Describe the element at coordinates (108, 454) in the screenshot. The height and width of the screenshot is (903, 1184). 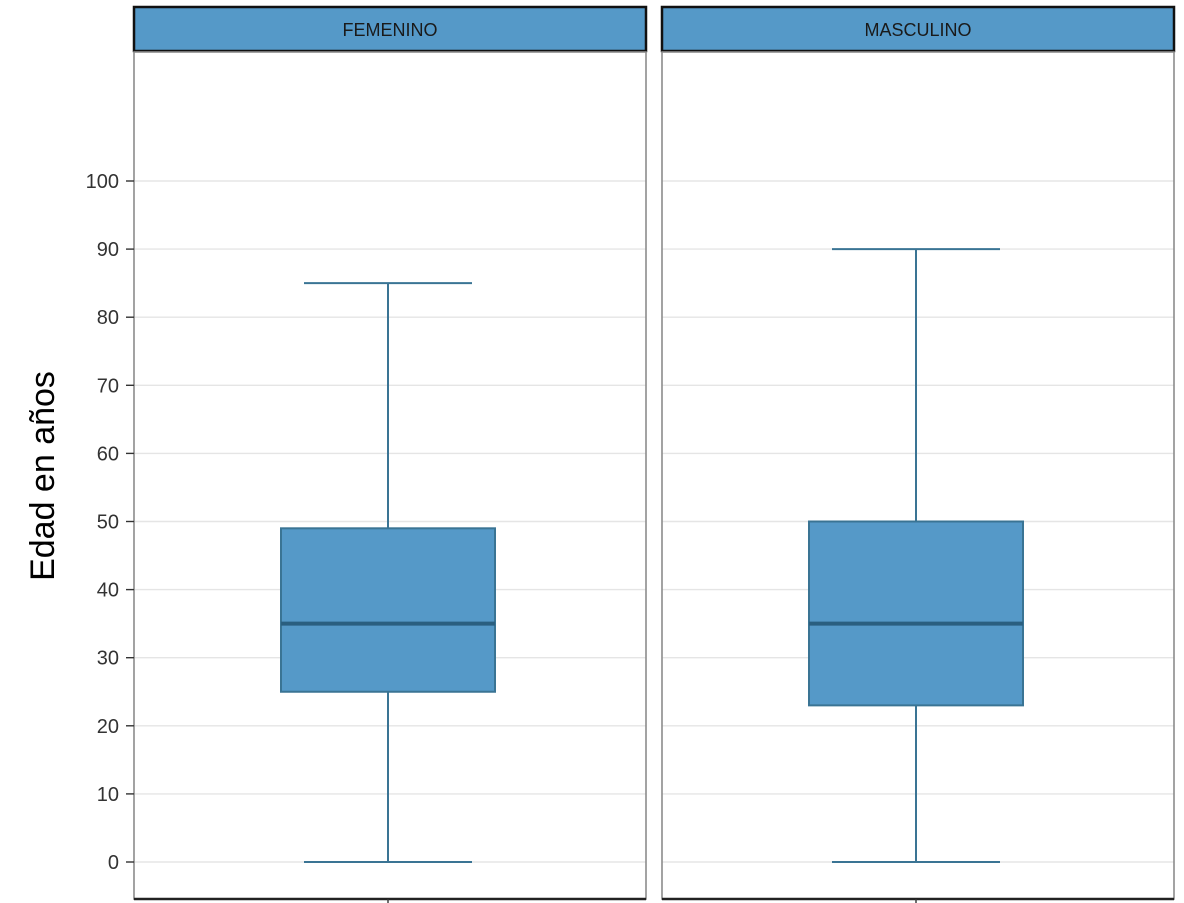
I see `y-tick-label: 60` at that location.